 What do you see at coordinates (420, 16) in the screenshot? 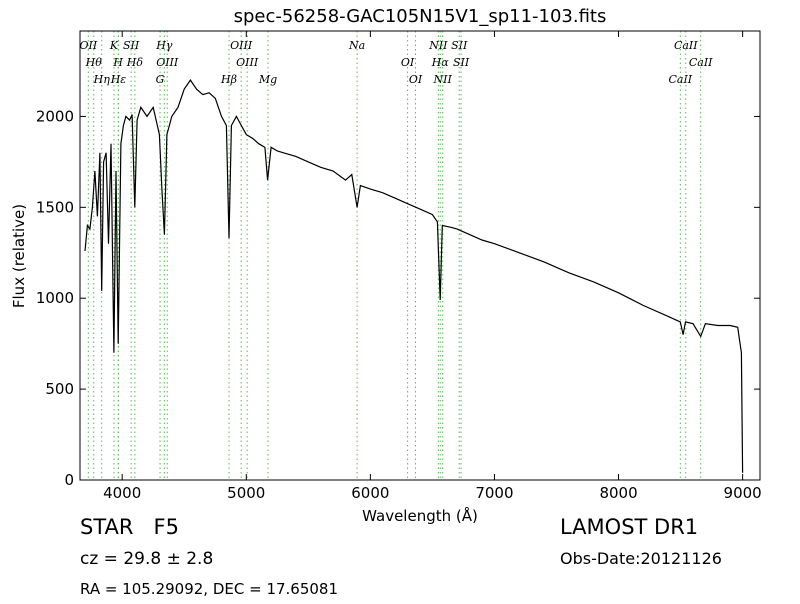
I see `chart-title: spec-56258-GAC105N15V1_sp11-103.fits` at bounding box center [420, 16].